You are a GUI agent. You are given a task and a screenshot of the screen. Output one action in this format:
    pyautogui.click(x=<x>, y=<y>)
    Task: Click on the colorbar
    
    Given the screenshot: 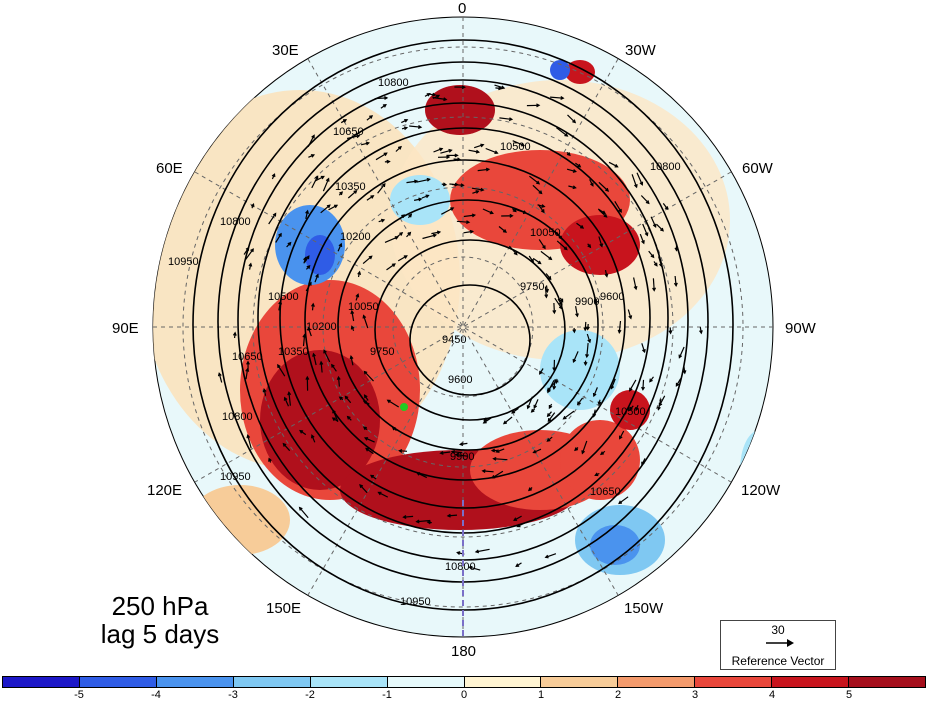 What is the action you would take?
    pyautogui.click(x=464, y=682)
    